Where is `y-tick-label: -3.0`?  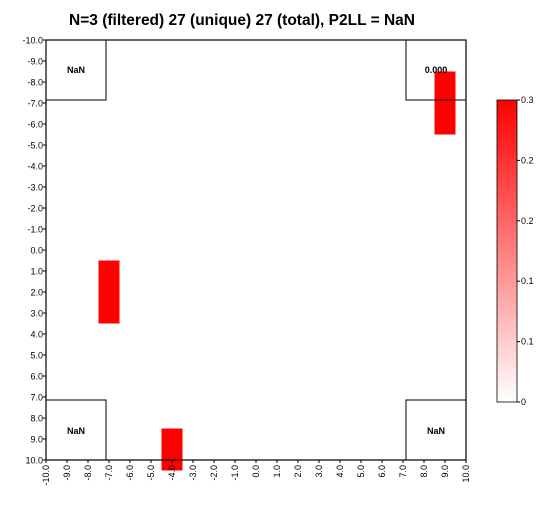
y-tick-label: -3.0 is located at coordinates (35, 188).